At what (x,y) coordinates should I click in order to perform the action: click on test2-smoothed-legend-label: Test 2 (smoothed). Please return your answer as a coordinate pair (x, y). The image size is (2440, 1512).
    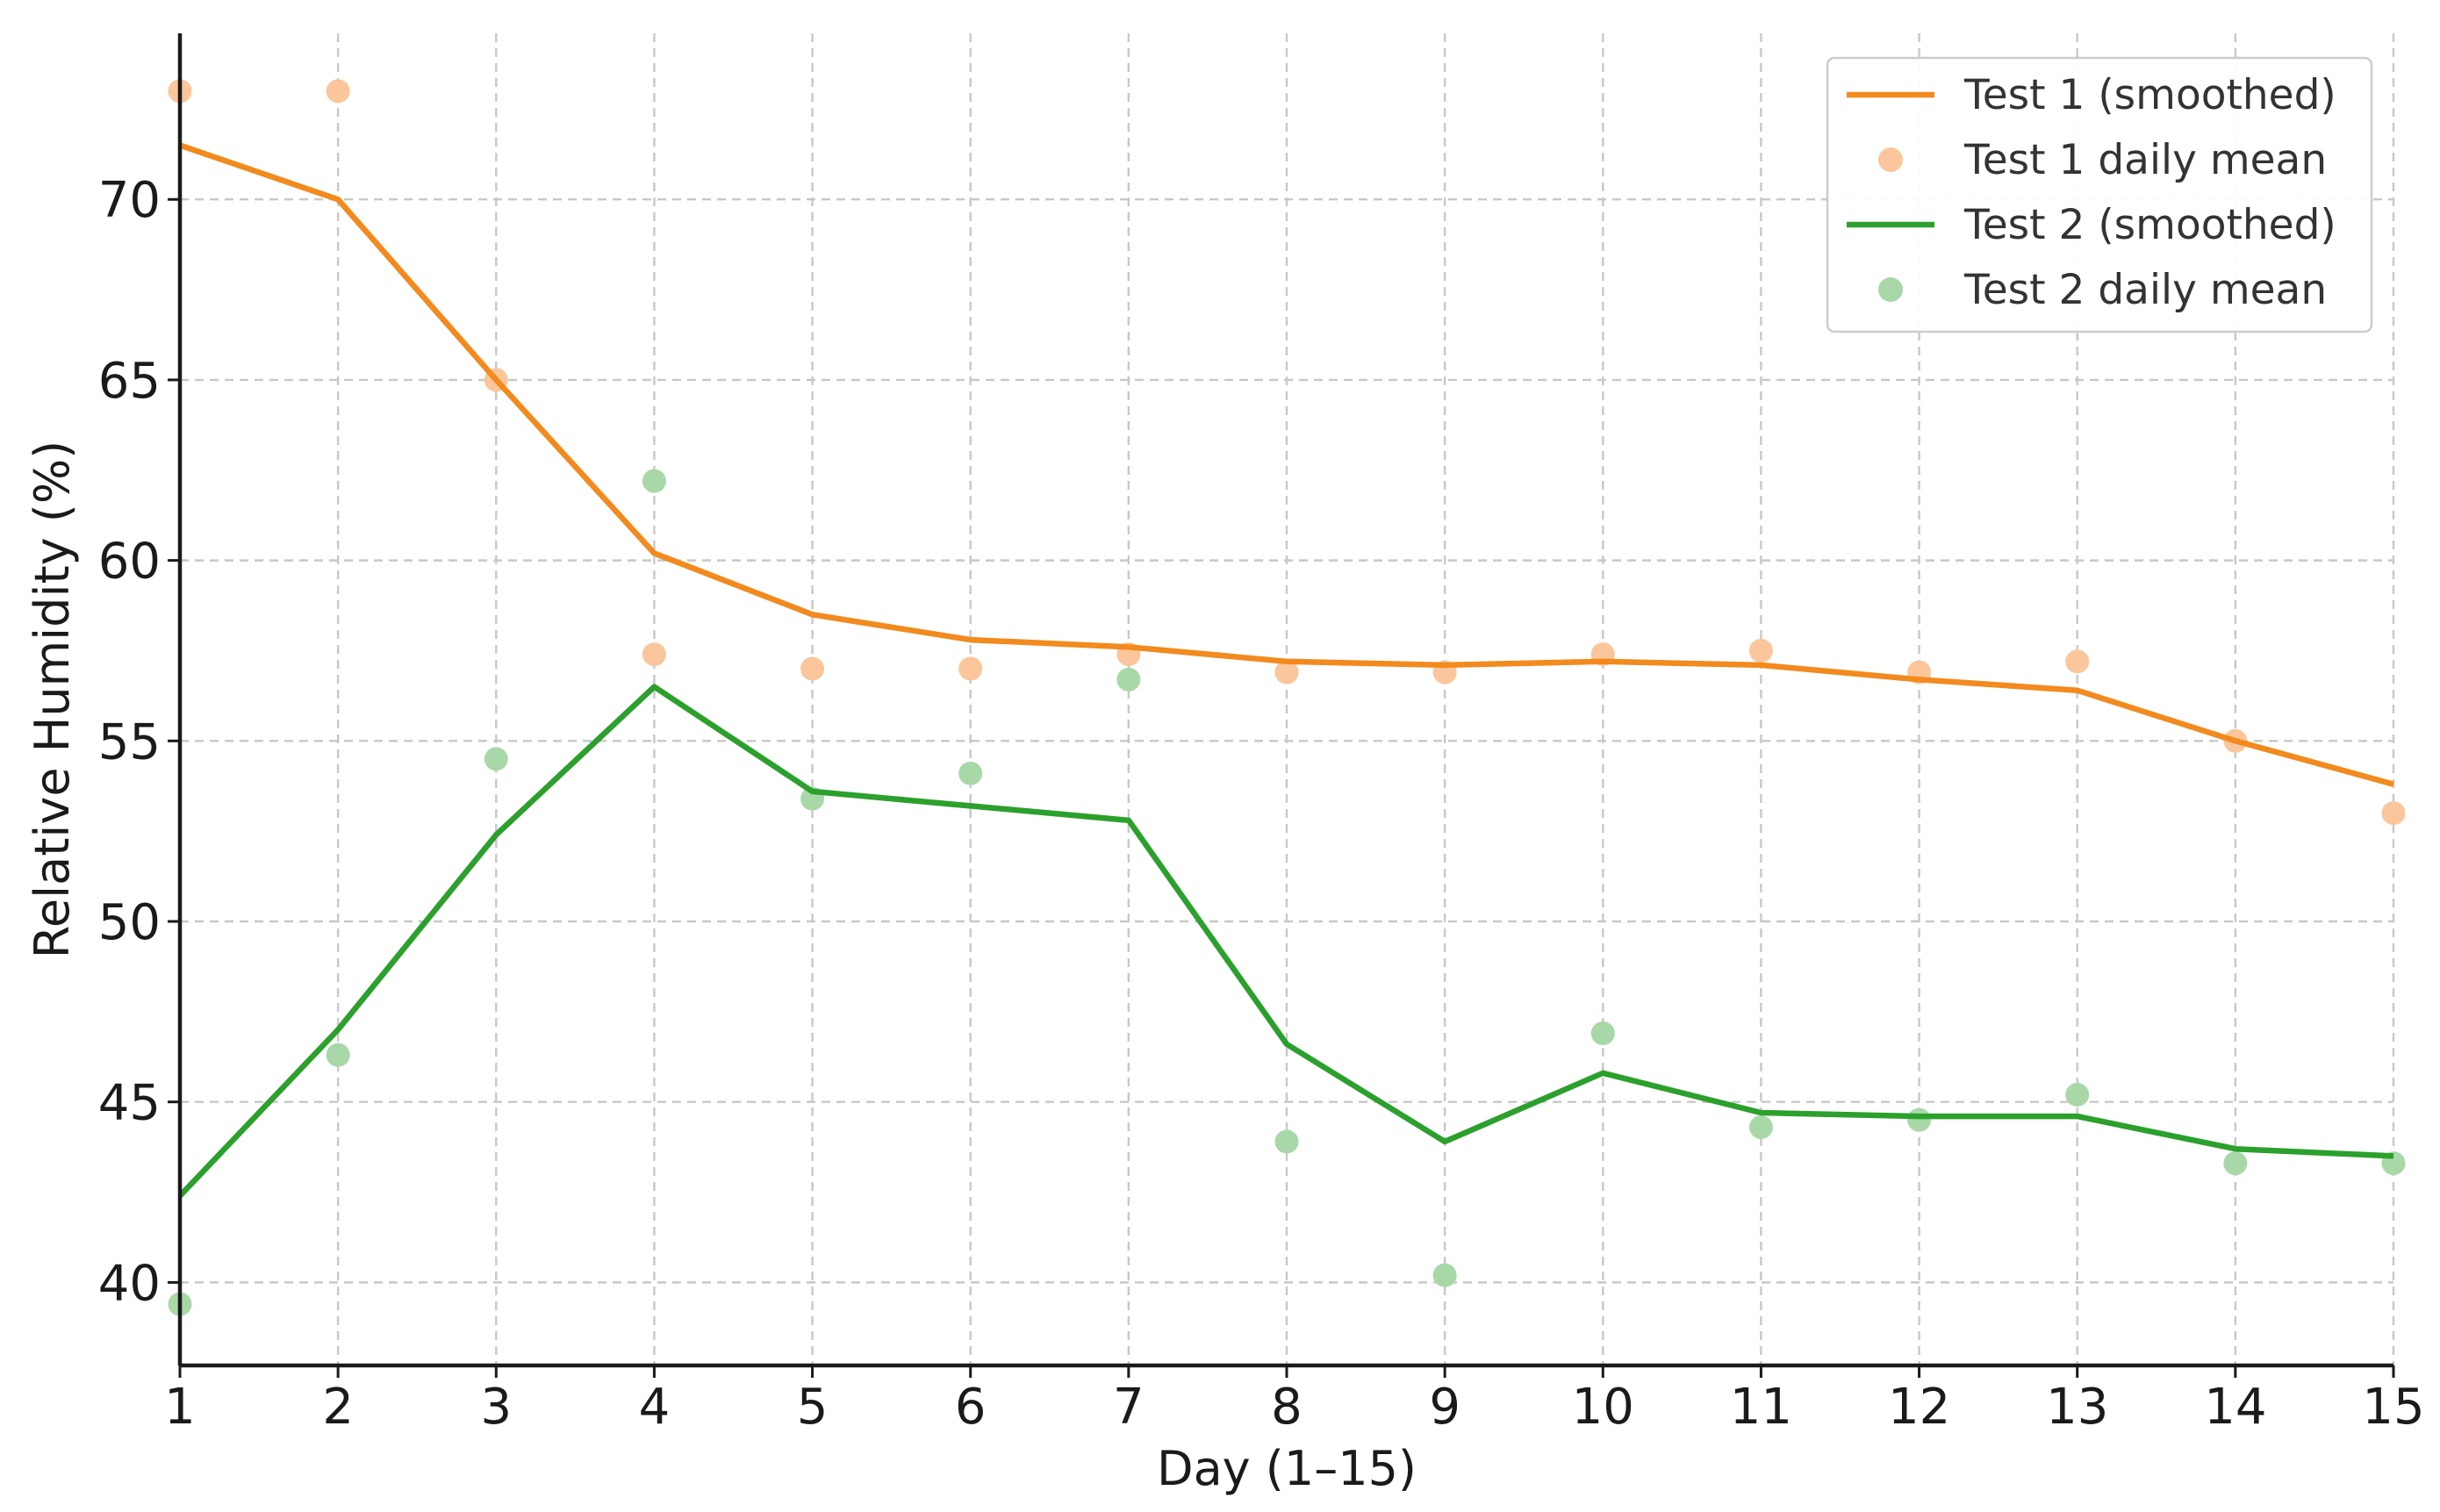
    Looking at the image, I should click on (2149, 225).